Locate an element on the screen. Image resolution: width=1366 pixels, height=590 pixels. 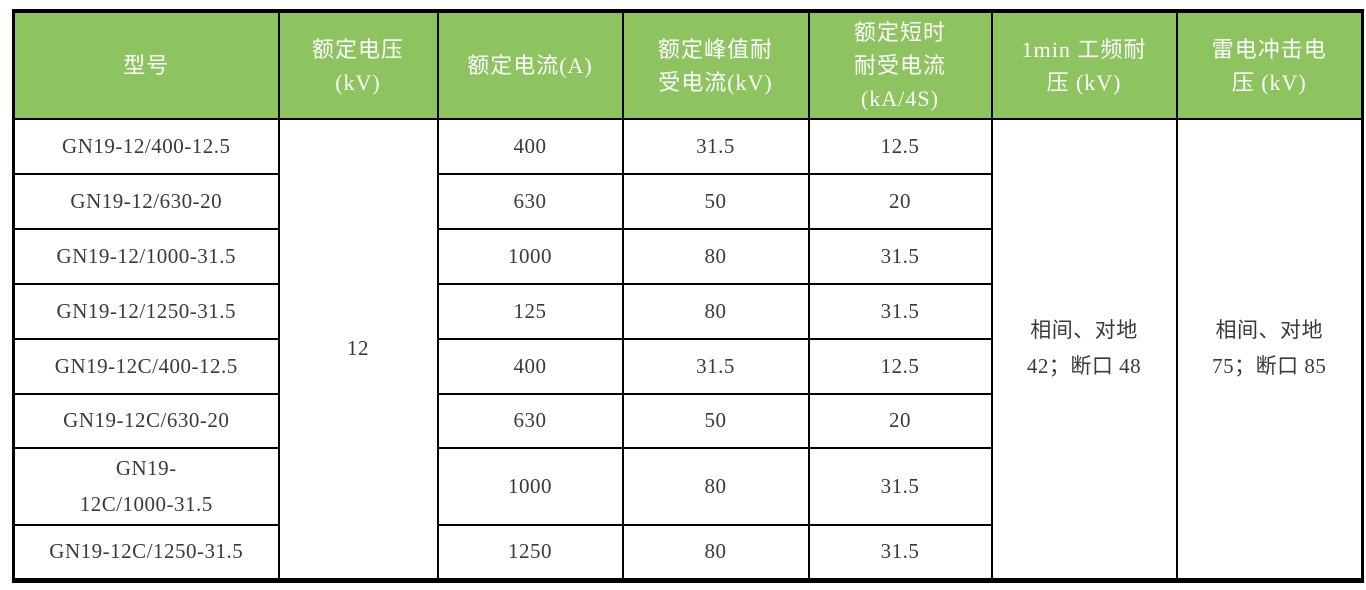
table-row: GN19-12/630-20 630 50 20 is located at coordinates (687, 201).